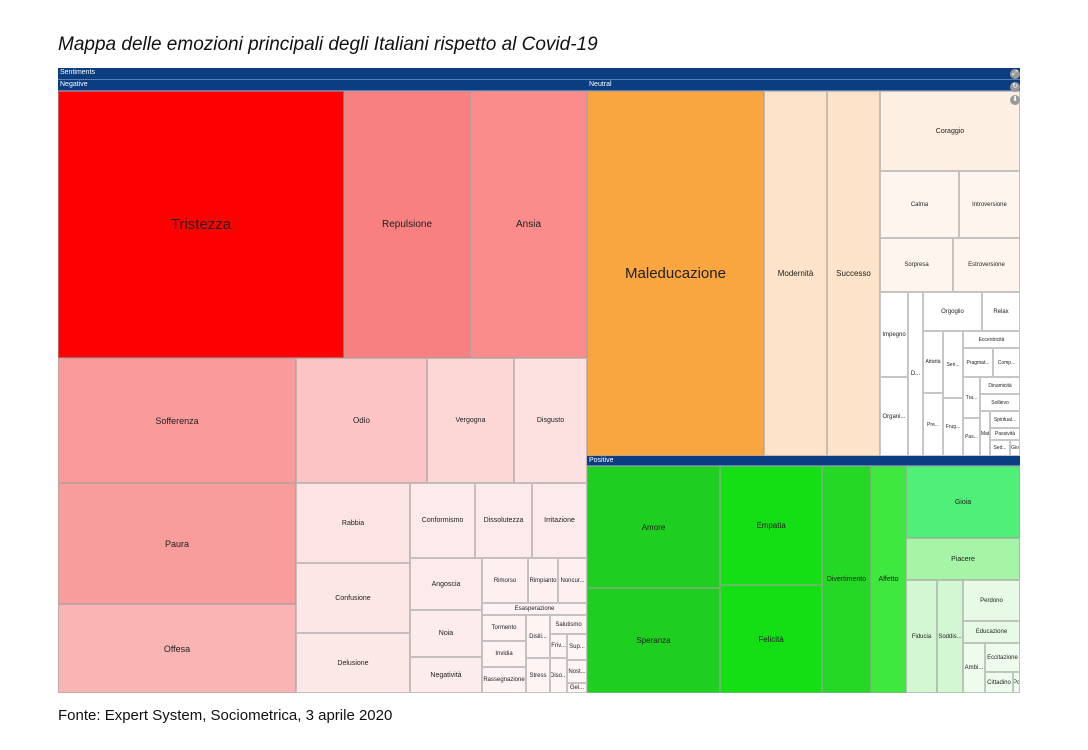  What do you see at coordinates (991, 600) in the screenshot?
I see `treemap-cell-positive: Perdono` at bounding box center [991, 600].